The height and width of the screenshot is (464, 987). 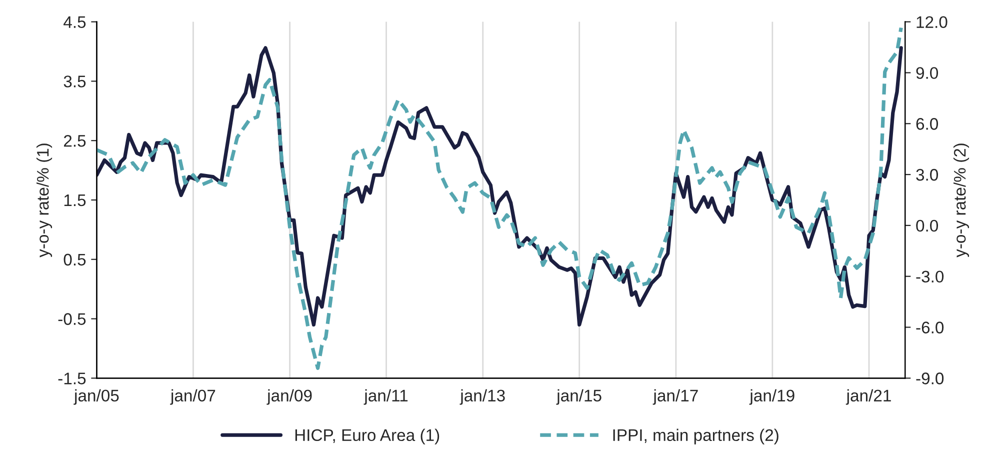 I want to click on y-tick-label: -0.5, so click(x=72, y=319).